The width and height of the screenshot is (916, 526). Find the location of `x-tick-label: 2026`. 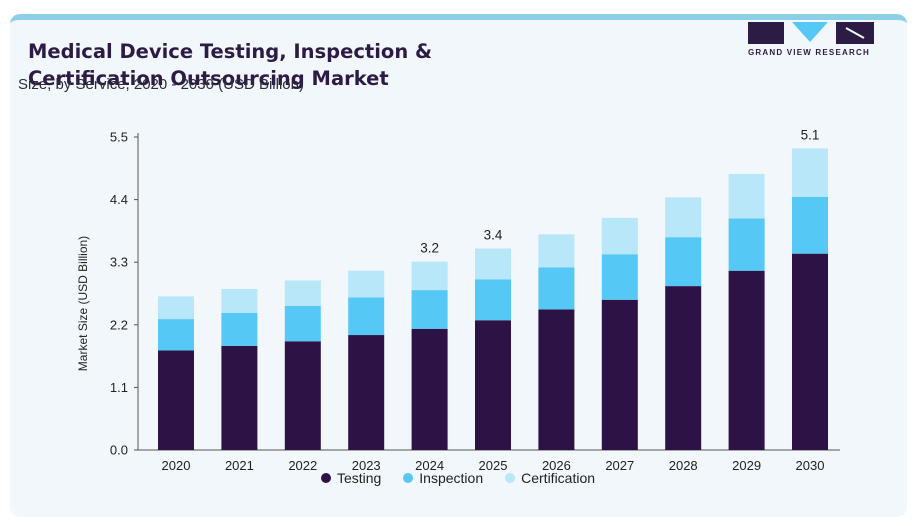

x-tick-label: 2026 is located at coordinates (556, 465).